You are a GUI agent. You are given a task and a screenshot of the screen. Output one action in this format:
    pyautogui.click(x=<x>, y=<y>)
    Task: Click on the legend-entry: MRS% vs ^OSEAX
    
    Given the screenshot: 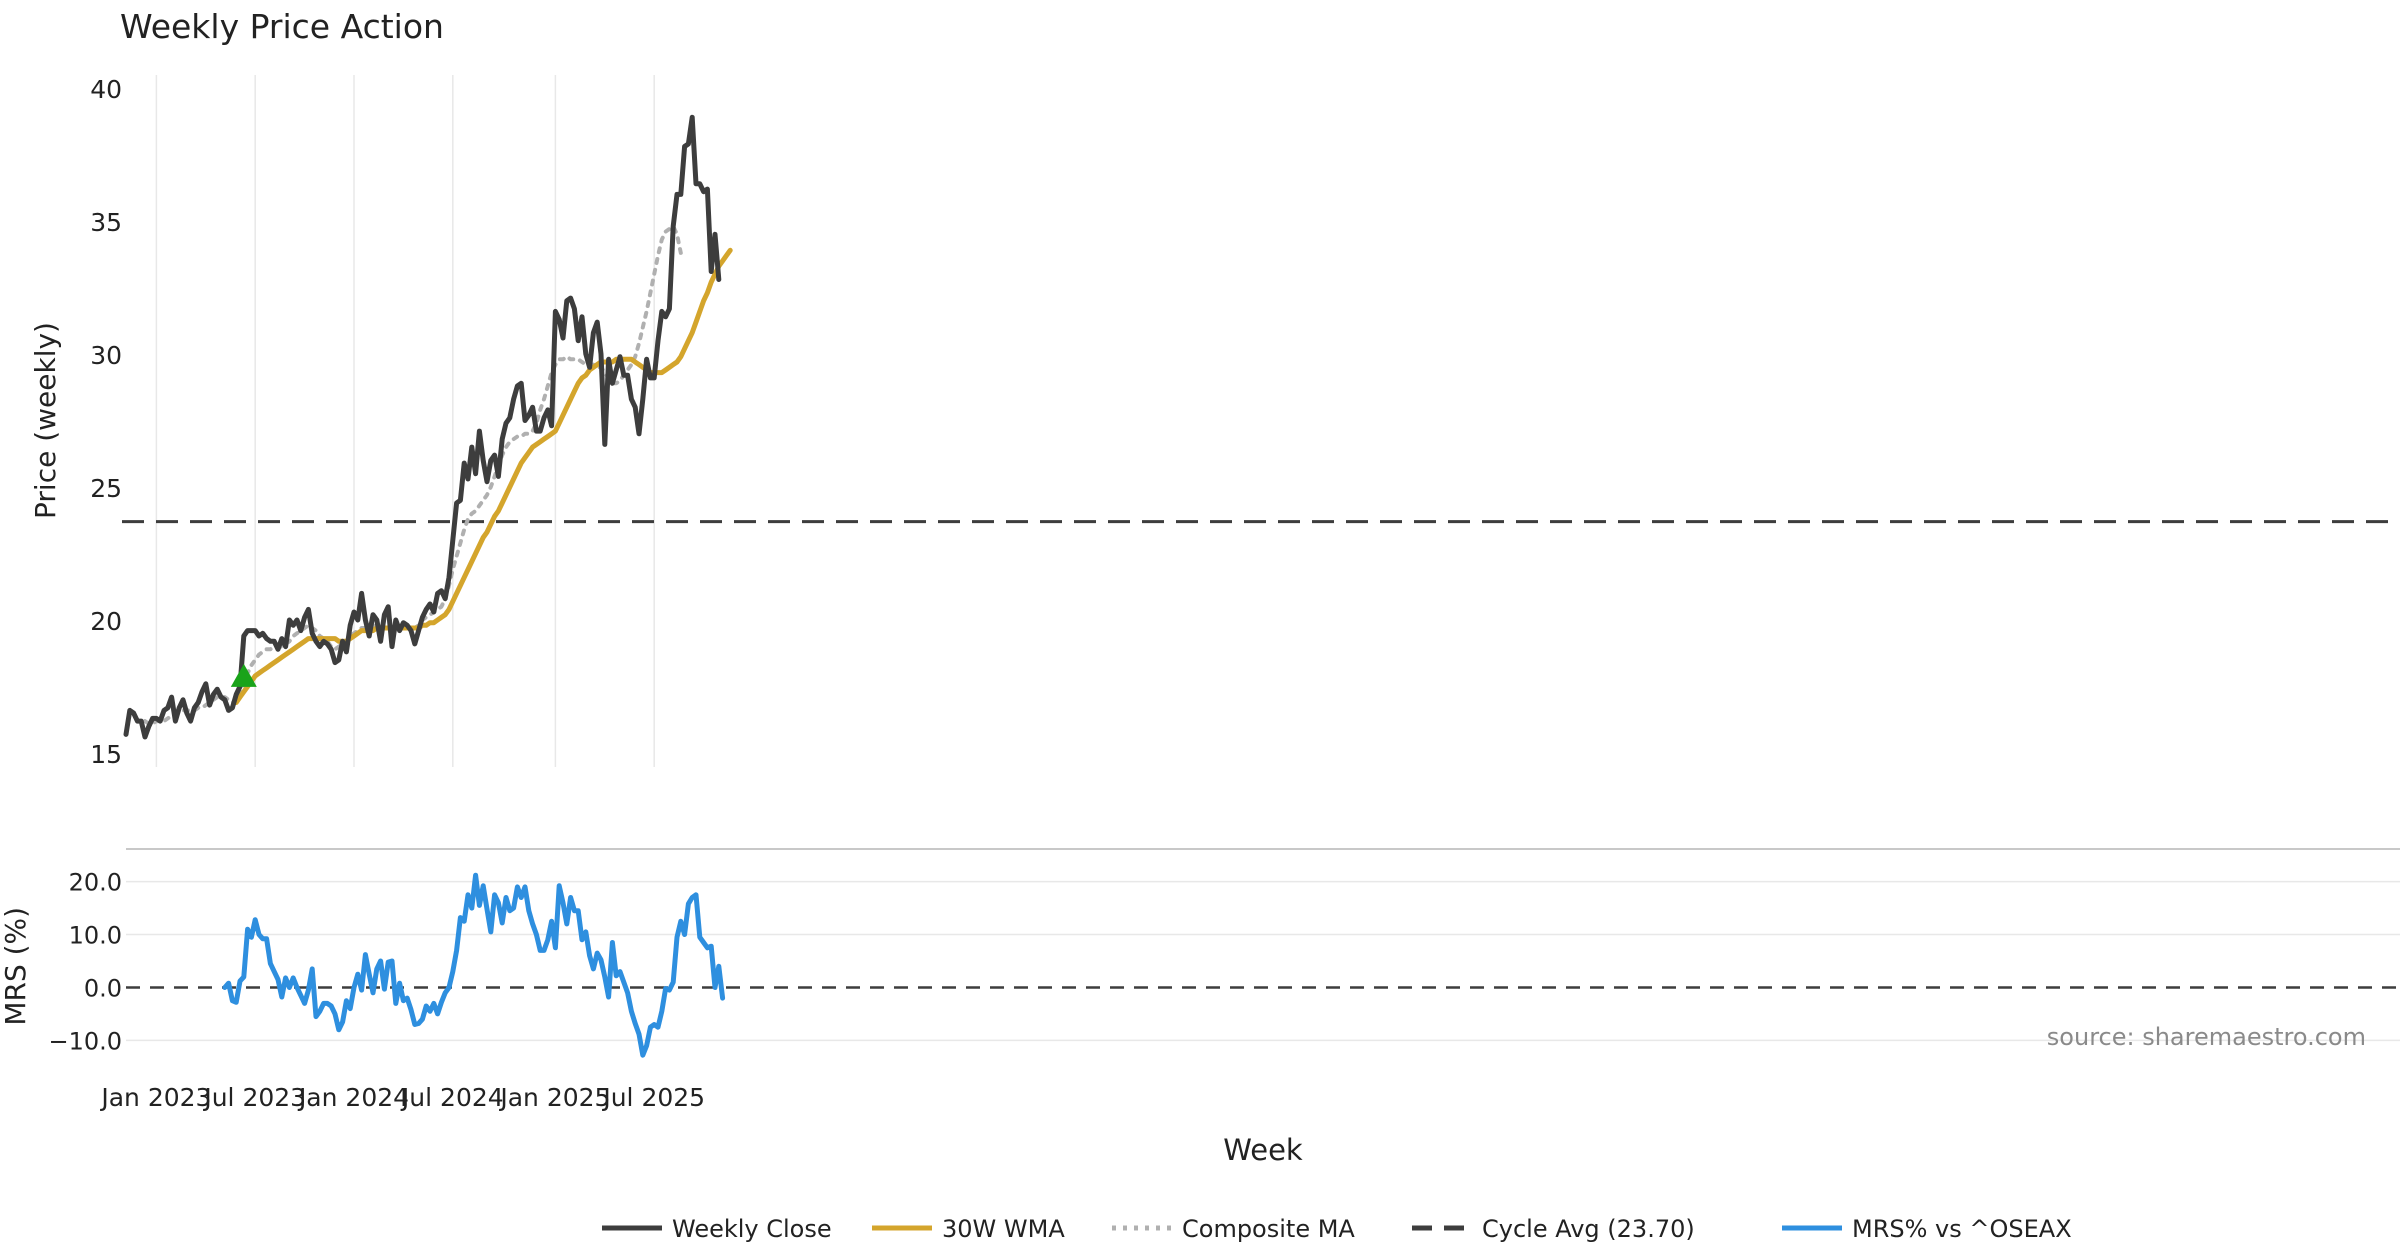 What is the action you would take?
    pyautogui.click(x=1927, y=1229)
    